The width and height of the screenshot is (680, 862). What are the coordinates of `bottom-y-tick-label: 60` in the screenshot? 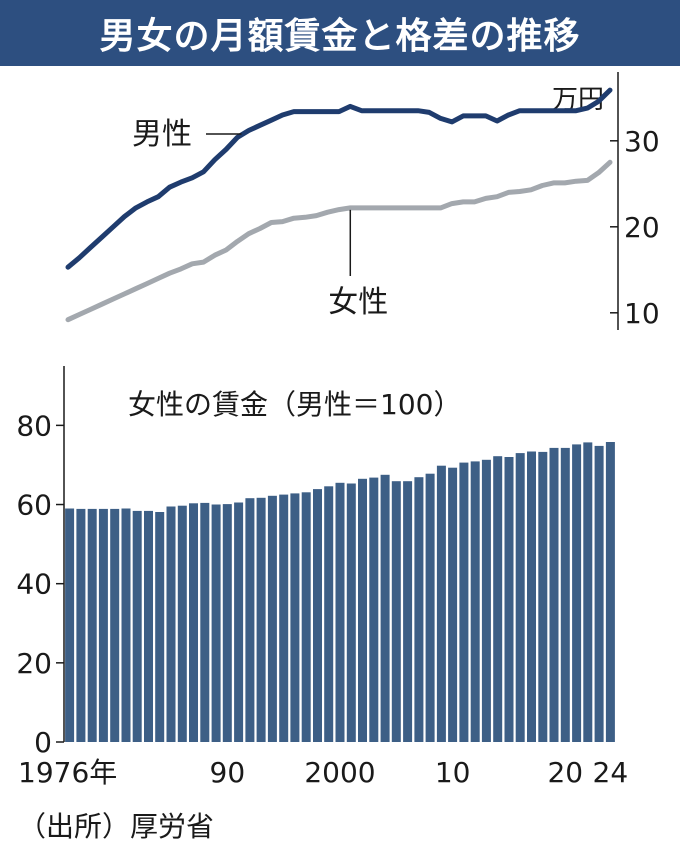 It's located at (34, 505).